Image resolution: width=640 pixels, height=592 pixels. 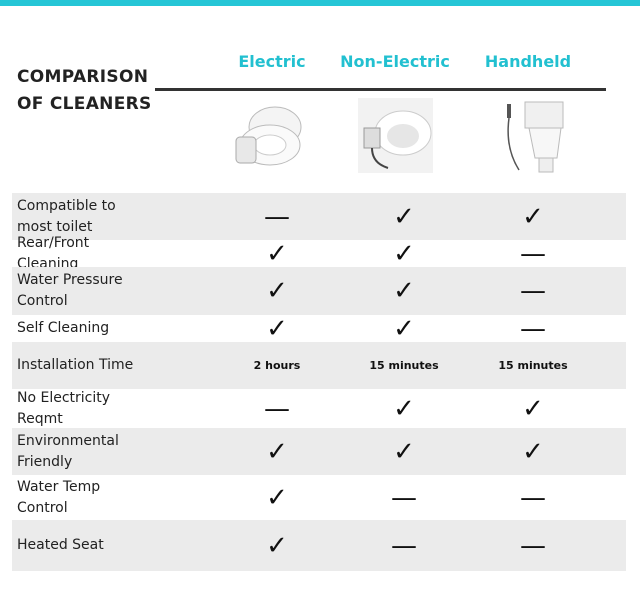 What do you see at coordinates (535, 137) in the screenshot?
I see `handheld-image` at bounding box center [535, 137].